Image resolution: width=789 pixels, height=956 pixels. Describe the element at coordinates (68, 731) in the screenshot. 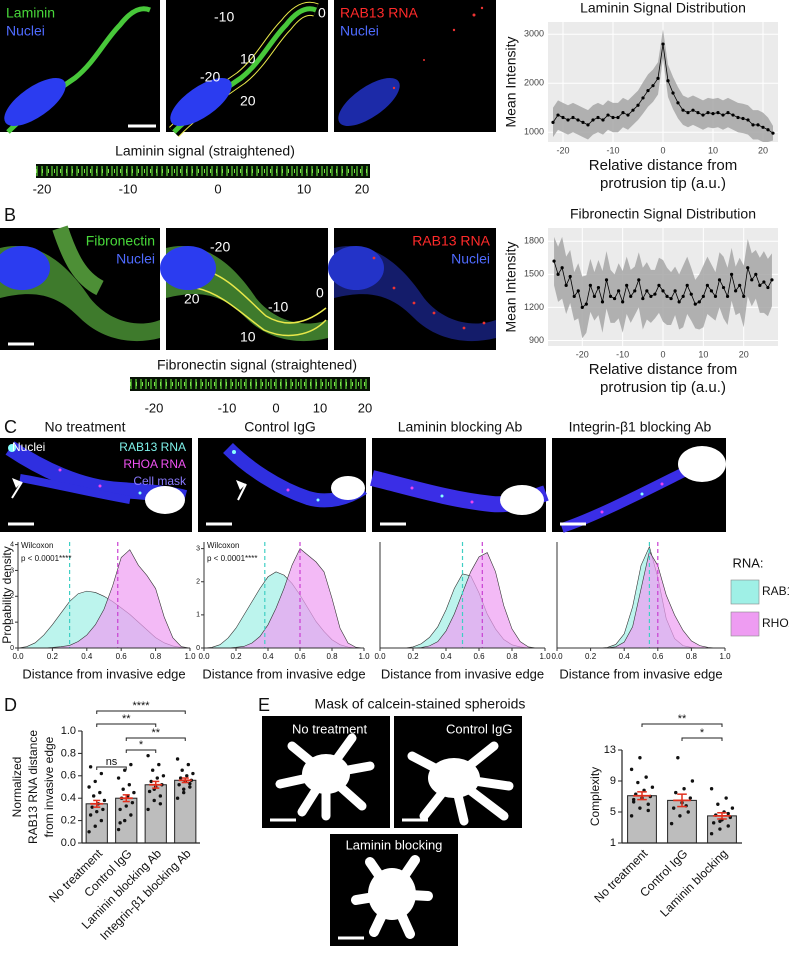

I see `y-tick-label: 1.0` at that location.